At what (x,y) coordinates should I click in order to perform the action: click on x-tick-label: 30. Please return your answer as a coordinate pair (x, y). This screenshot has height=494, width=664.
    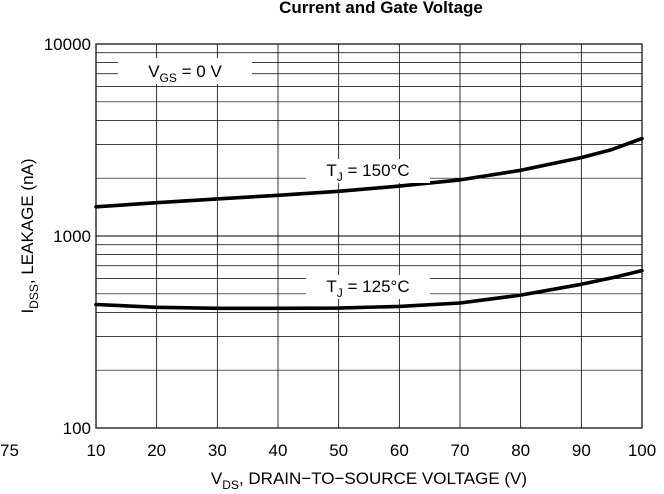
    Looking at the image, I should click on (217, 450).